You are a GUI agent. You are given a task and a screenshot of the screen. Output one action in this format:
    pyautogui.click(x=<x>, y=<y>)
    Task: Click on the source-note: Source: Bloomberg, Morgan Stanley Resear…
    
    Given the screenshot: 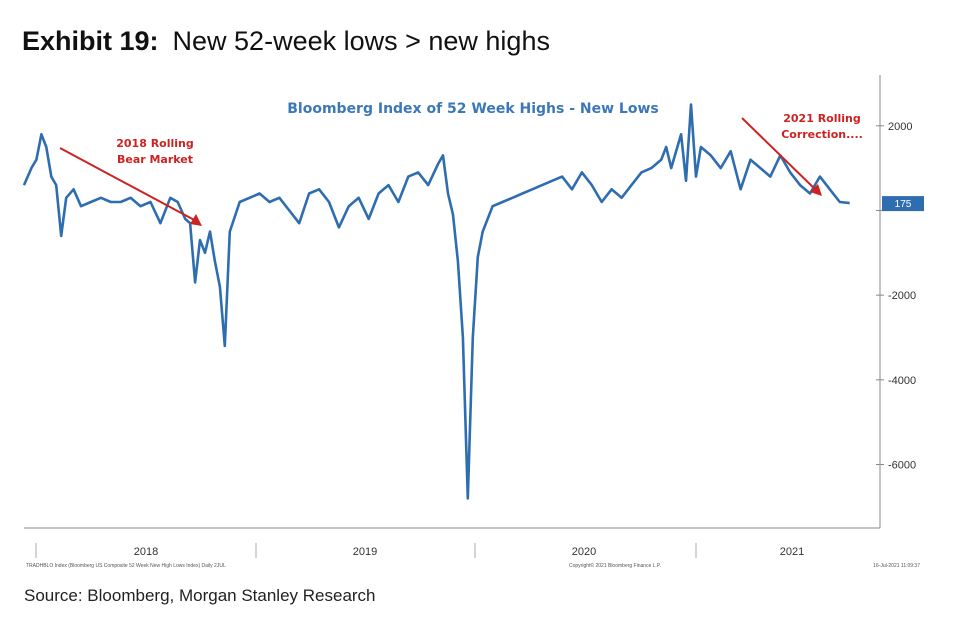 What is the action you would take?
    pyautogui.click(x=200, y=595)
    